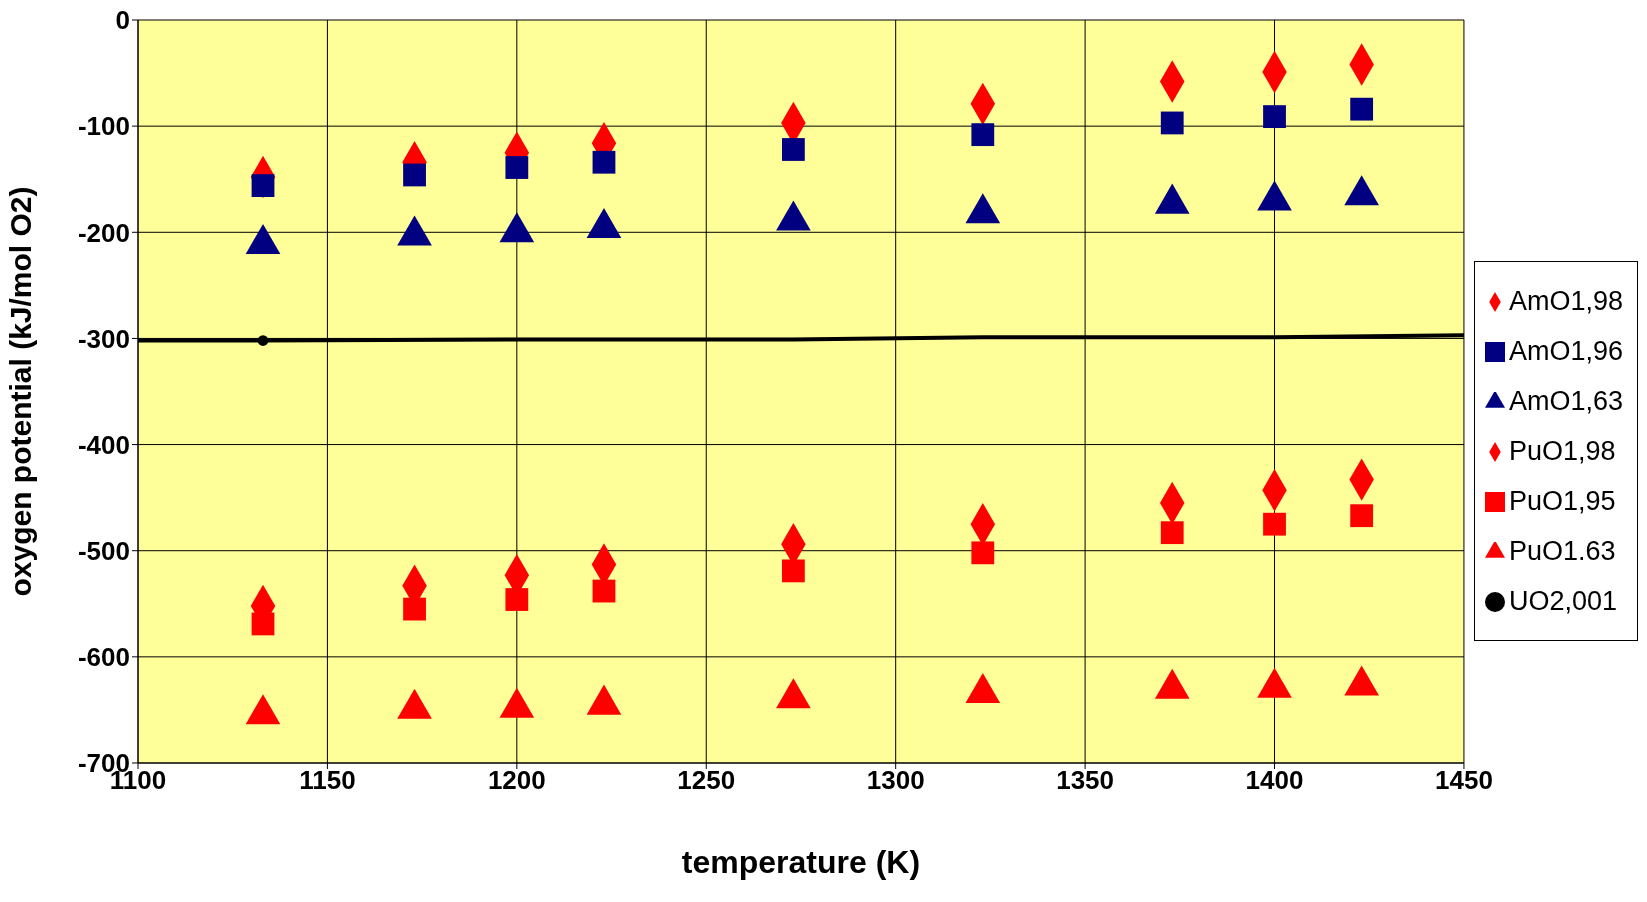  Describe the element at coordinates (103, 444) in the screenshot. I see `y-tick-label: -400` at that location.